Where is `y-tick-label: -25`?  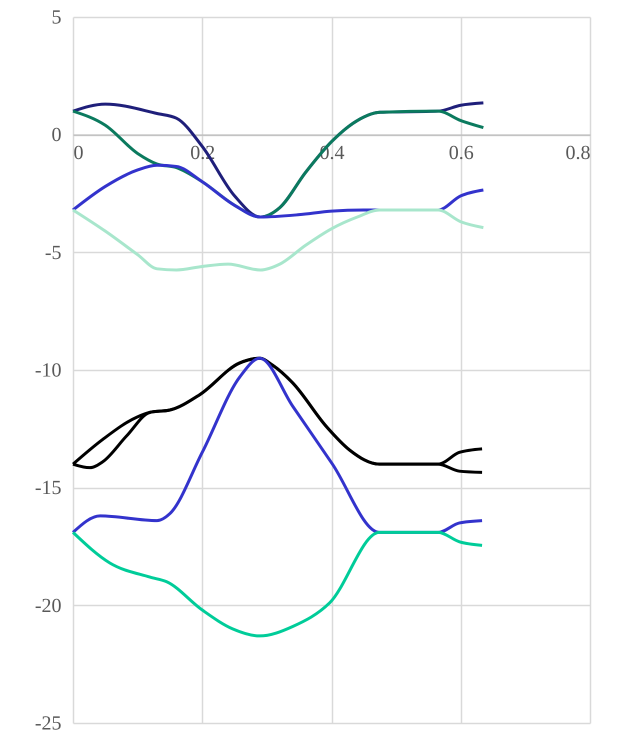
y-tick-label: -25 is located at coordinates (48, 723).